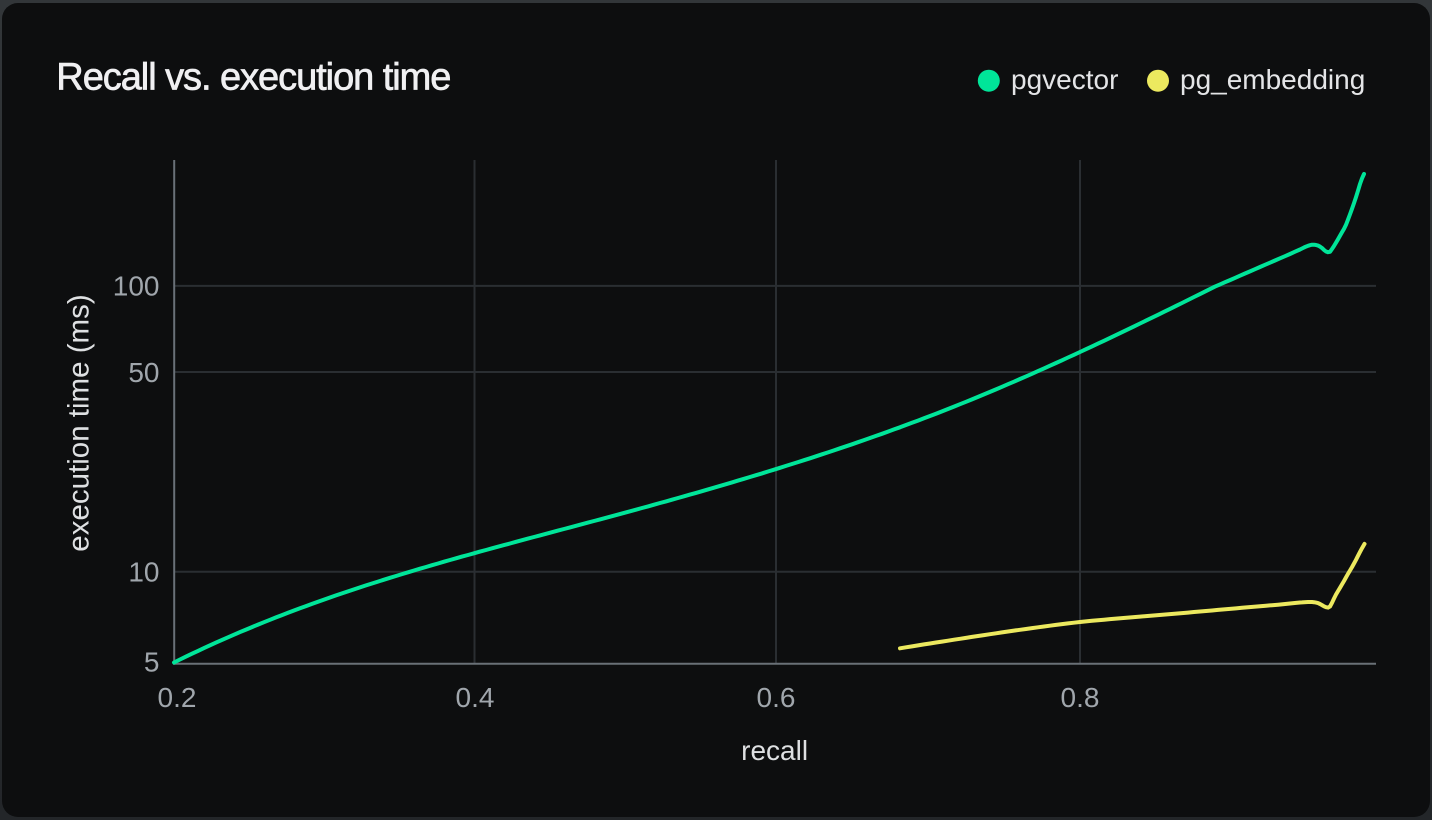  Describe the element at coordinates (1272, 79) in the screenshot. I see `svg-text: pg_embedding` at that location.